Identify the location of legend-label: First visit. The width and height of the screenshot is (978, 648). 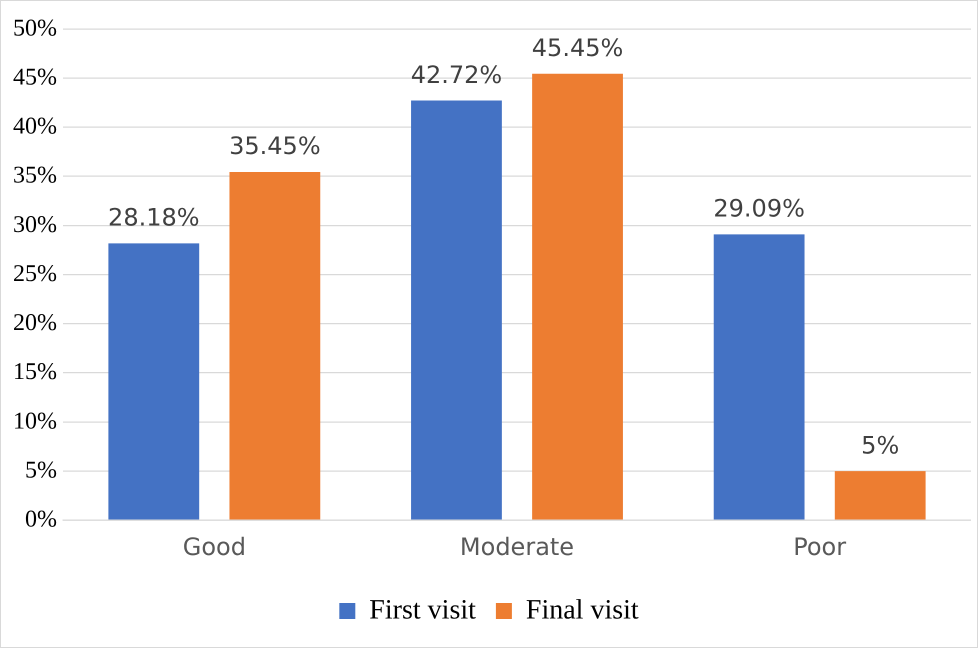
(422, 610).